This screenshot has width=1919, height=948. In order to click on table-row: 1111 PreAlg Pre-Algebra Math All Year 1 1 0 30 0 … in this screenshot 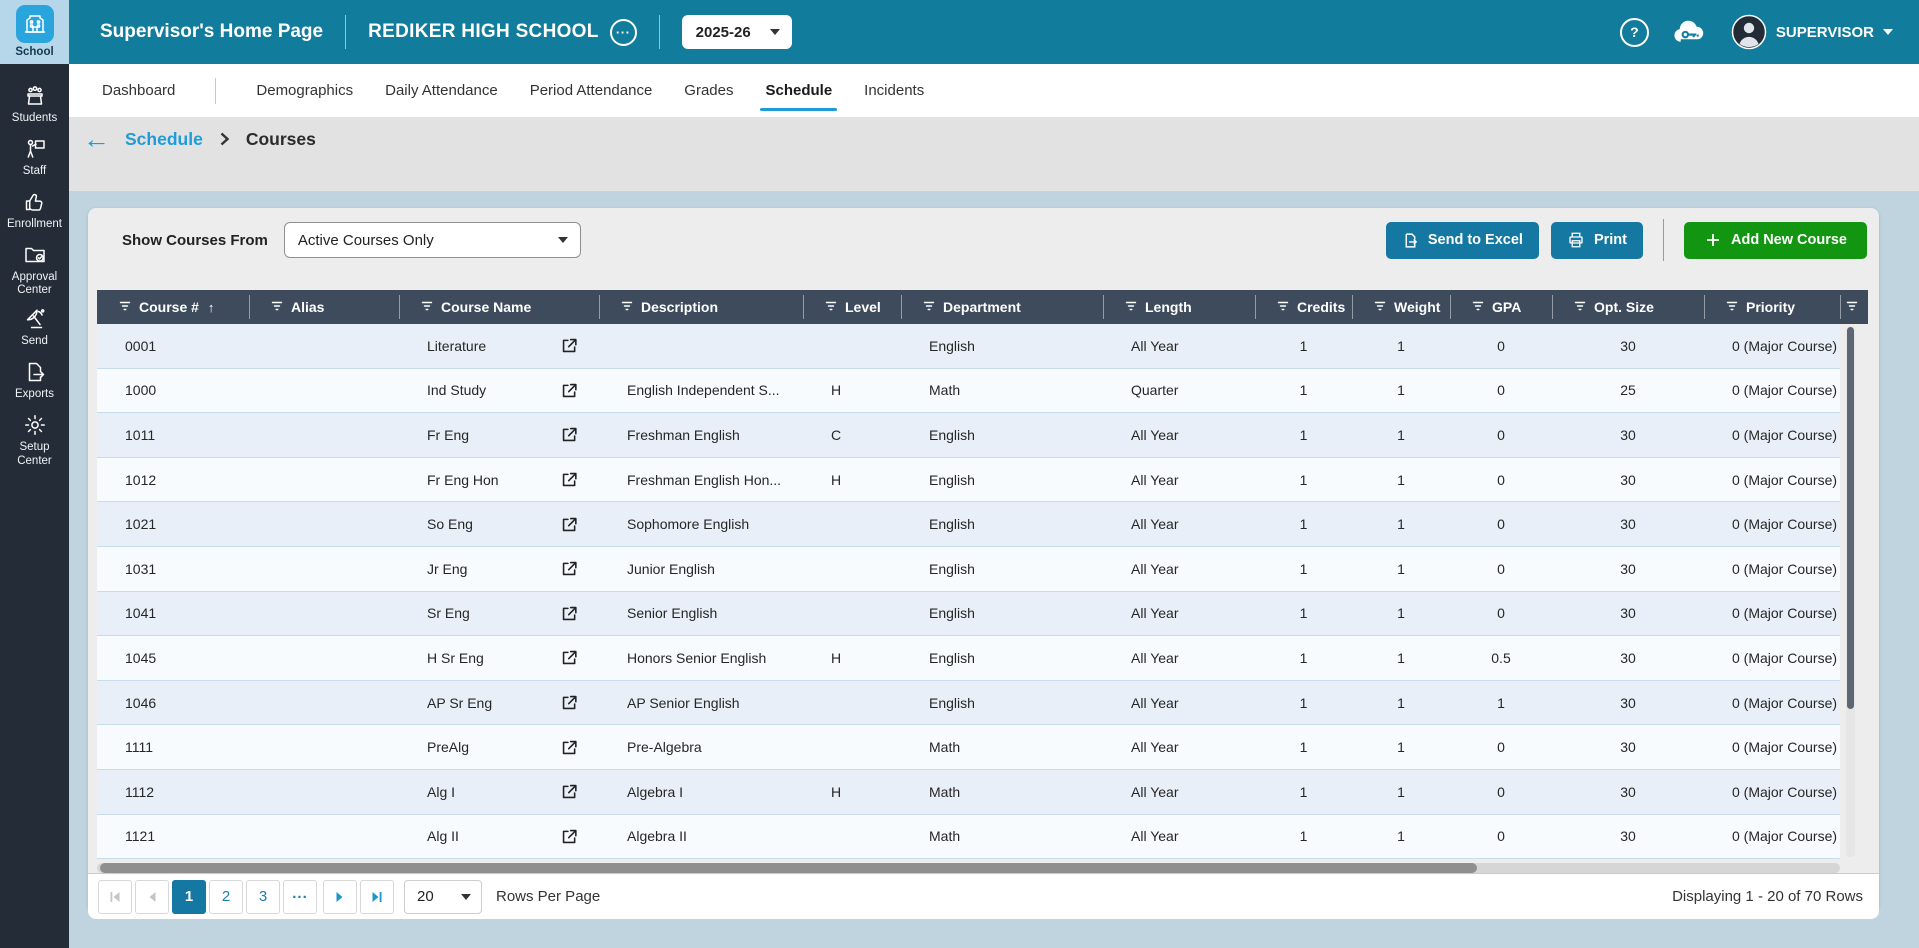, I will do `click(968, 747)`.